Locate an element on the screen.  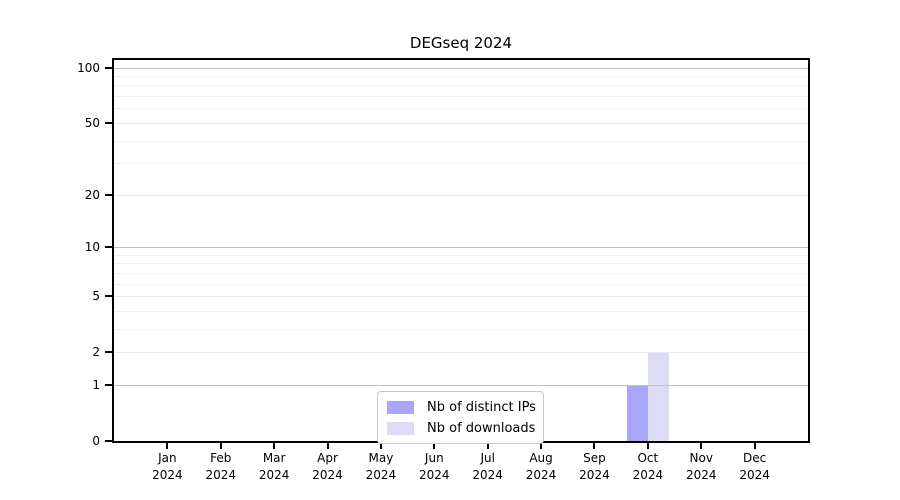
legend-label-downloads: Nb of downloads is located at coordinates (481, 428).